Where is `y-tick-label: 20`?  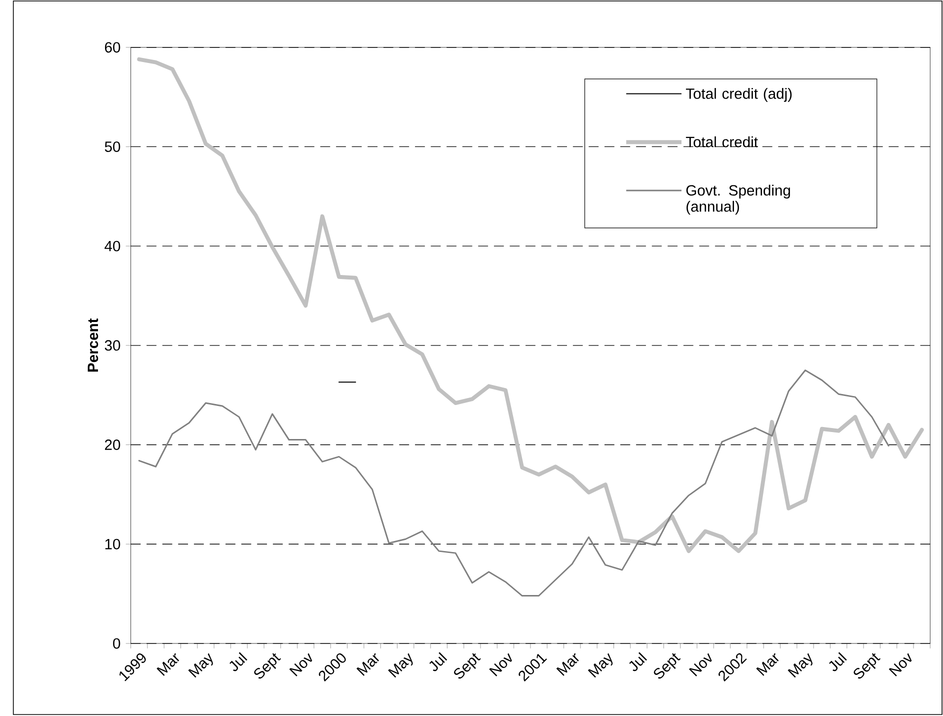 y-tick-label: 20 is located at coordinates (112, 445).